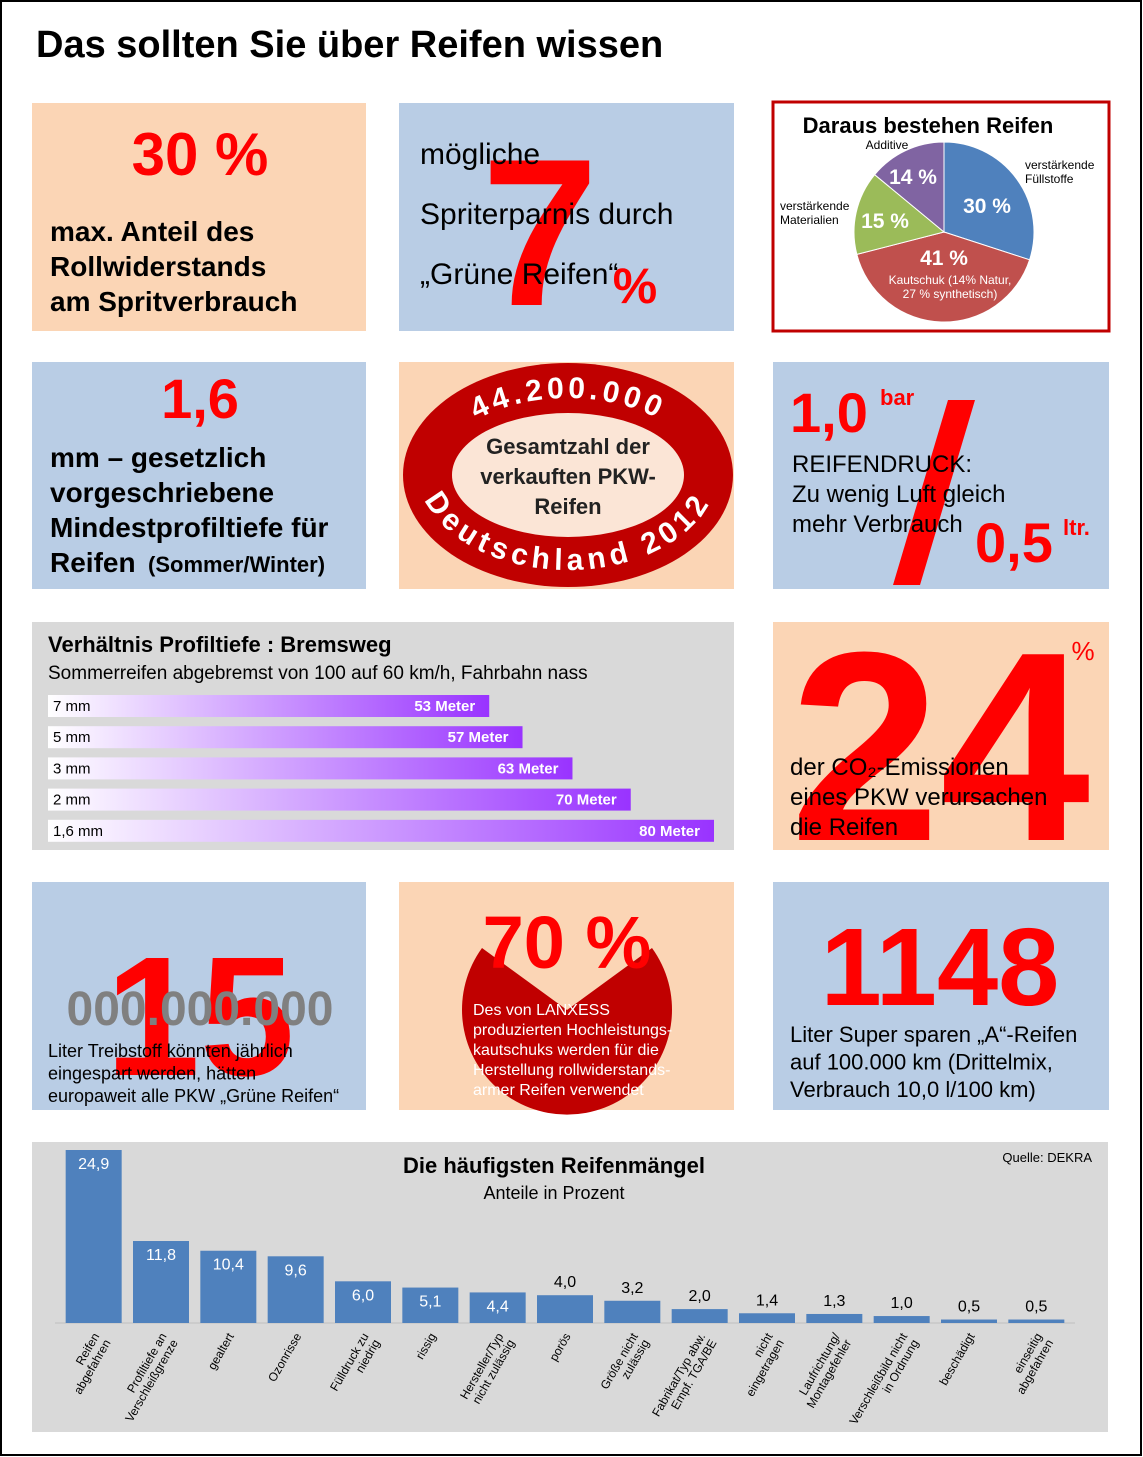 Image resolution: width=1143 pixels, height=1457 pixels. What do you see at coordinates (844, 827) in the screenshot?
I see `text-line: die Reifen` at bounding box center [844, 827].